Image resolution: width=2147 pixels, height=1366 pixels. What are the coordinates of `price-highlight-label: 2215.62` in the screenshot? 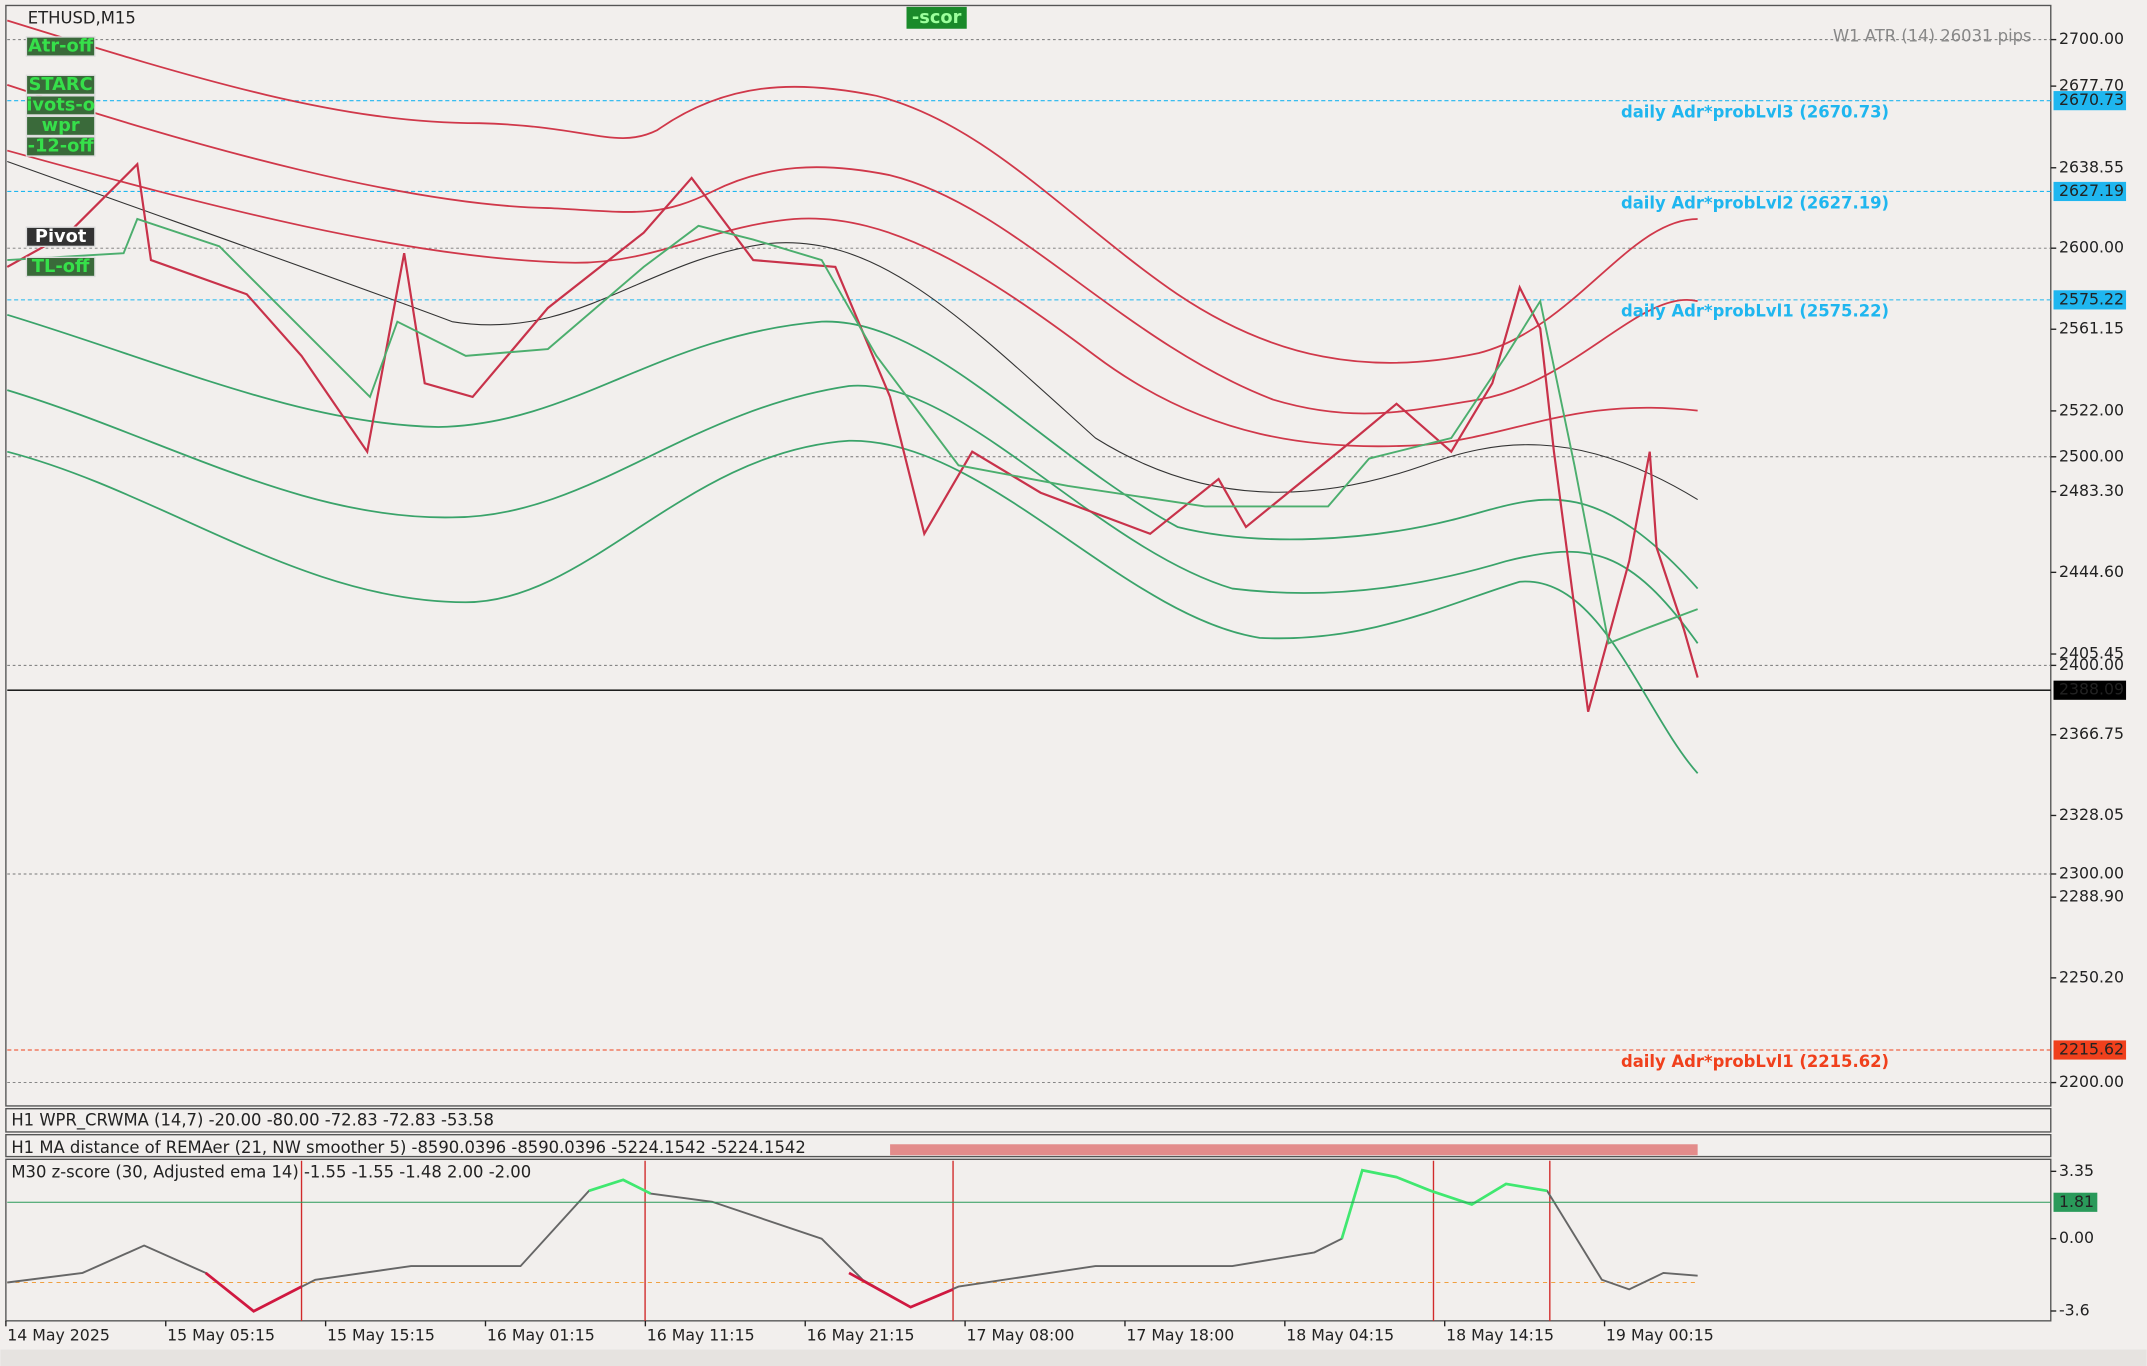 It's located at (2091, 1048).